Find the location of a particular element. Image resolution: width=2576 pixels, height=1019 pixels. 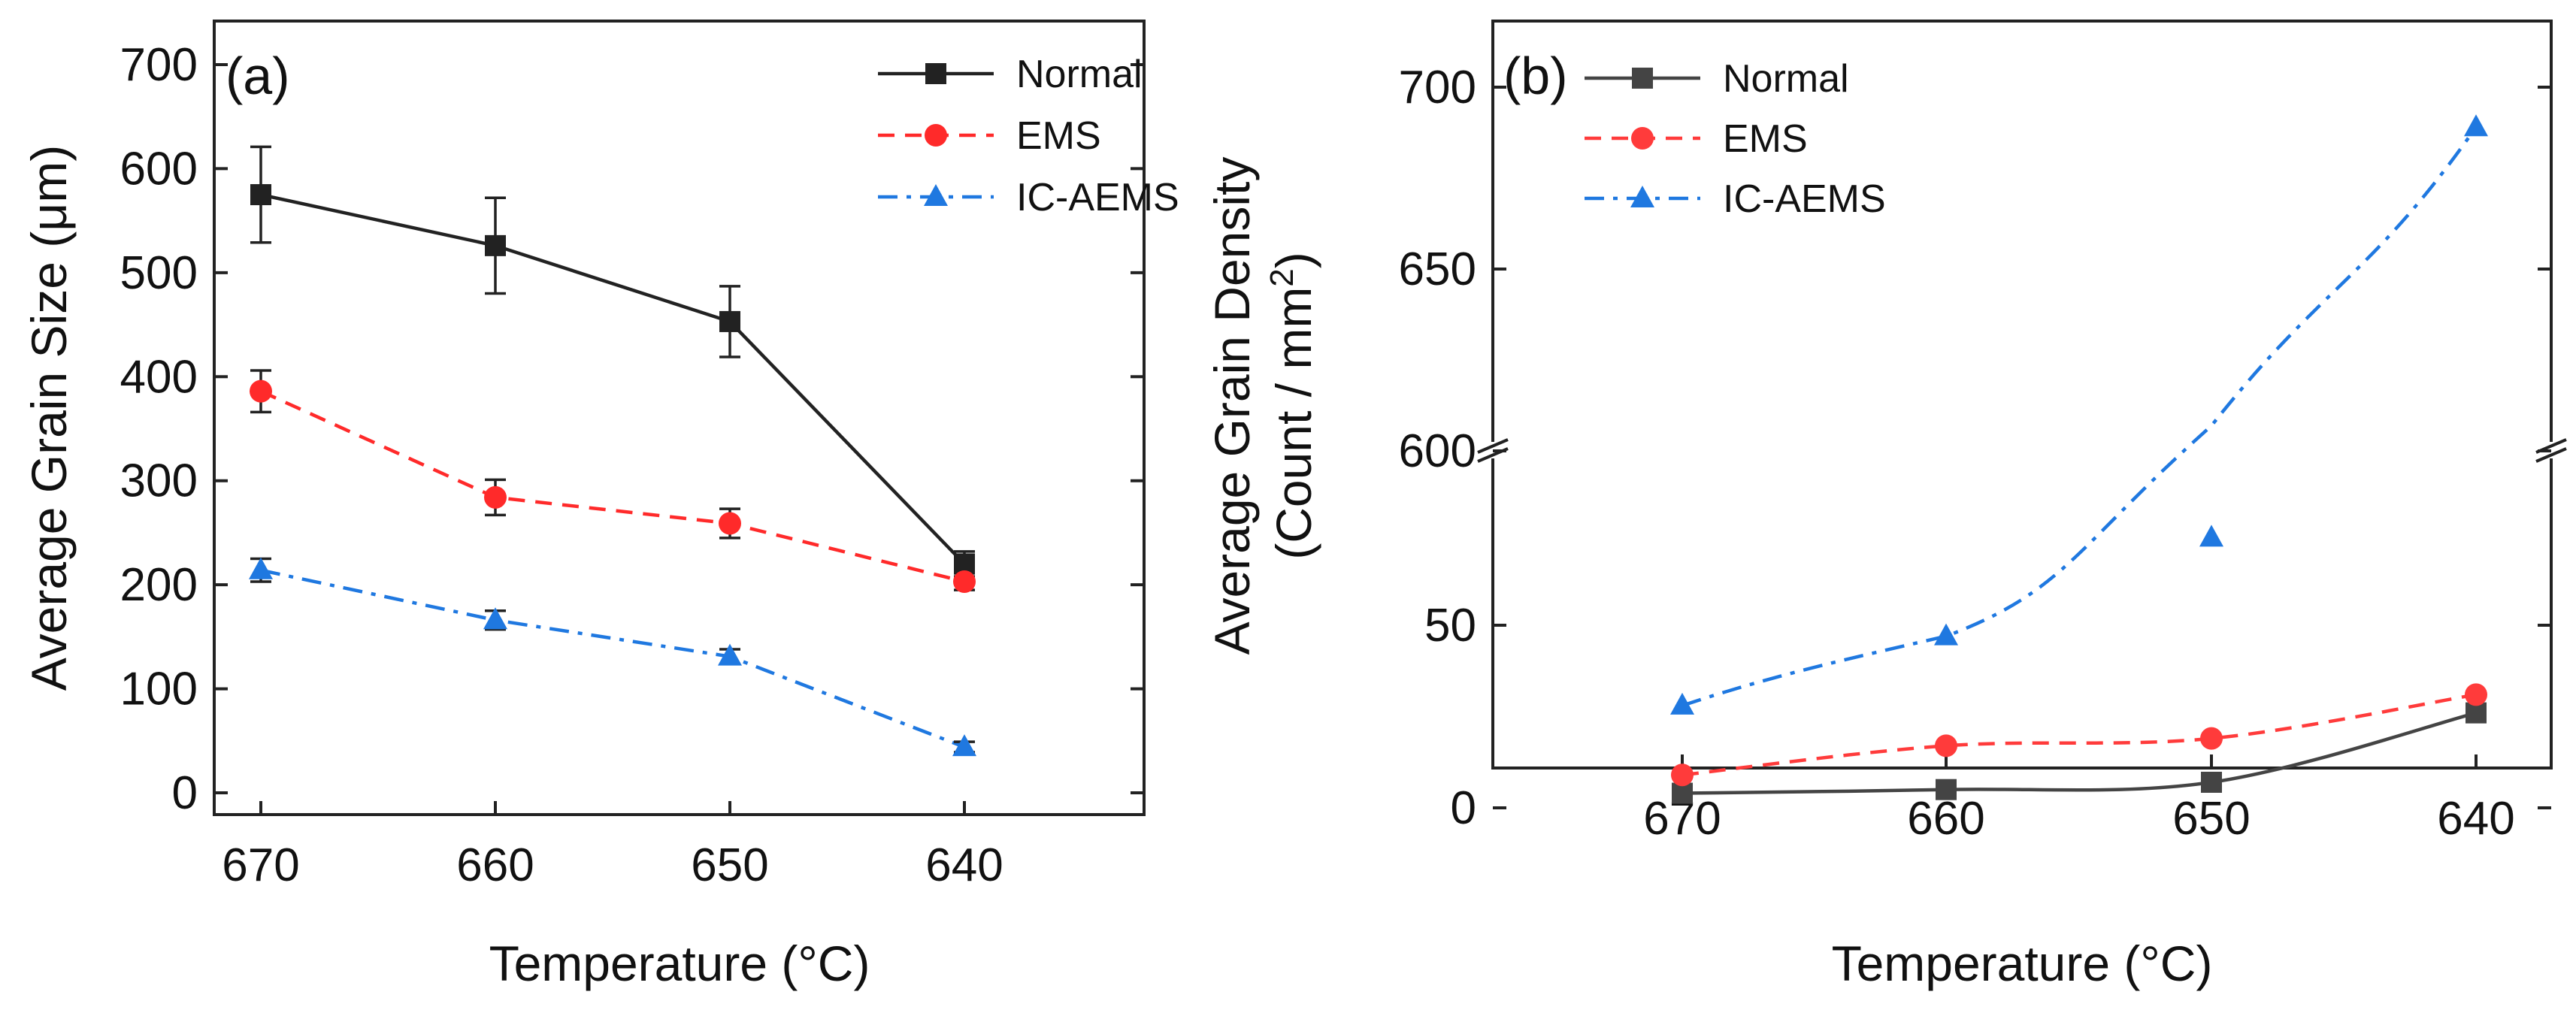

panel-a-legend-label: Normal is located at coordinates (1079, 74).